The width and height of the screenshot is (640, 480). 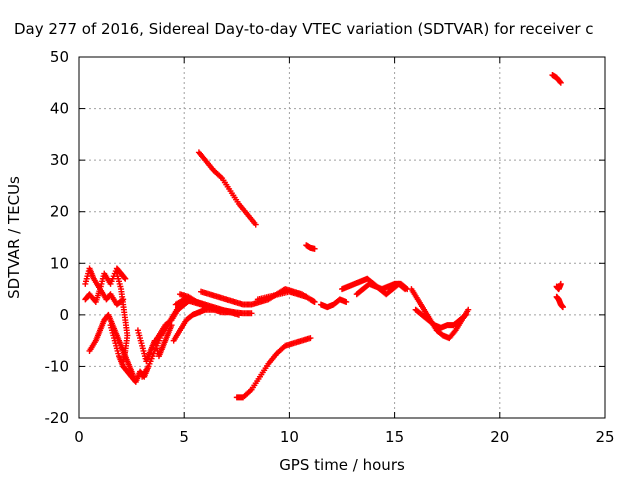 I want to click on x-tick-label: 5, so click(x=184, y=437).